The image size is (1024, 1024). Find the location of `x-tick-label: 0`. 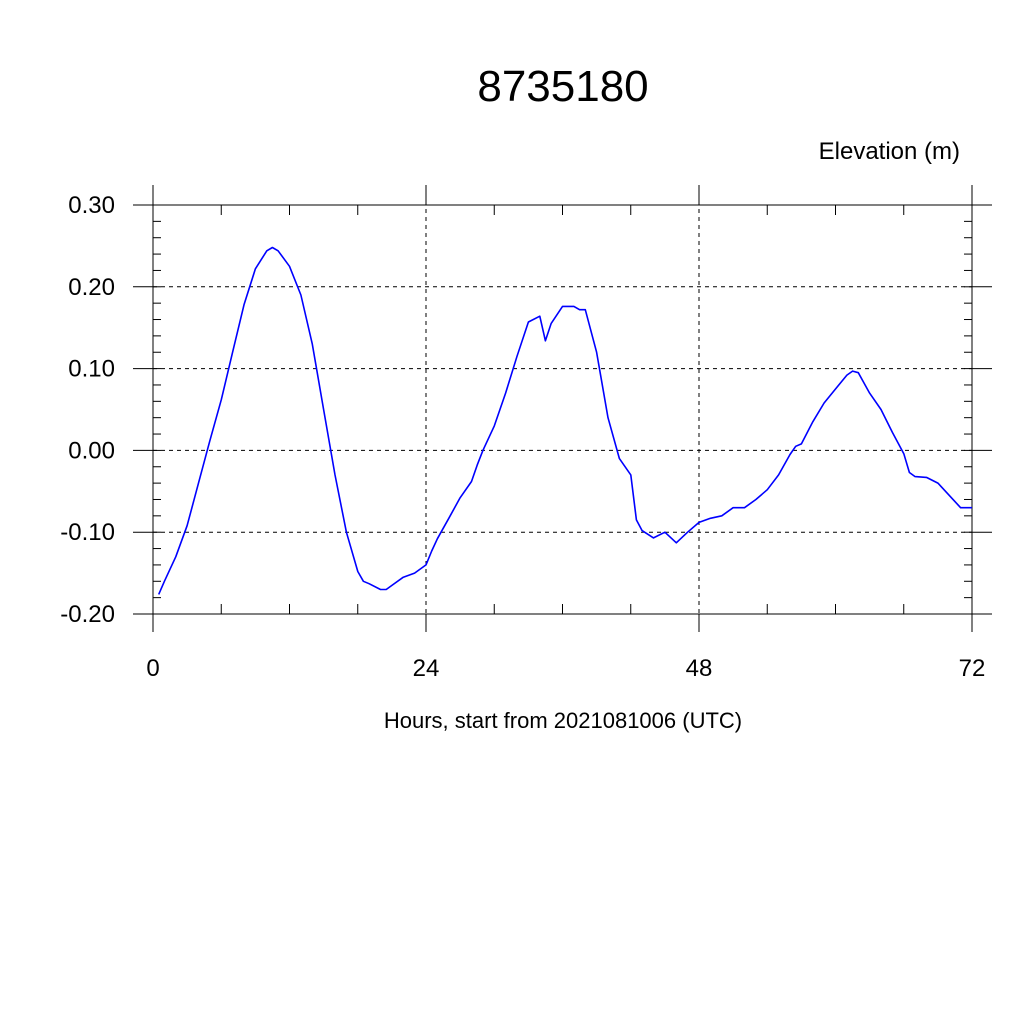

x-tick-label: 0 is located at coordinates (152, 668).